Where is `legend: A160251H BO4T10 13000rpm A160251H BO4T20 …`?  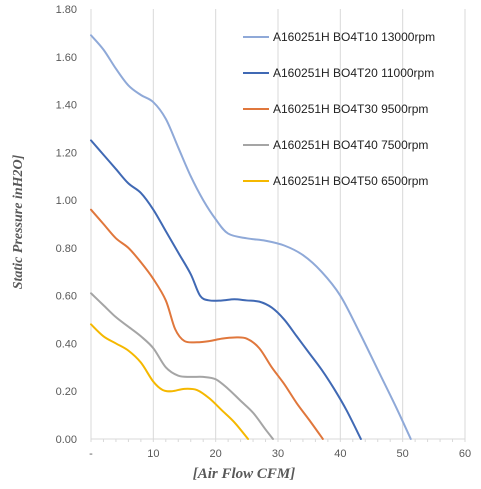
legend: A160251H BO4T10 13000rpm A160251H BO4T20 … is located at coordinates (339, 109).